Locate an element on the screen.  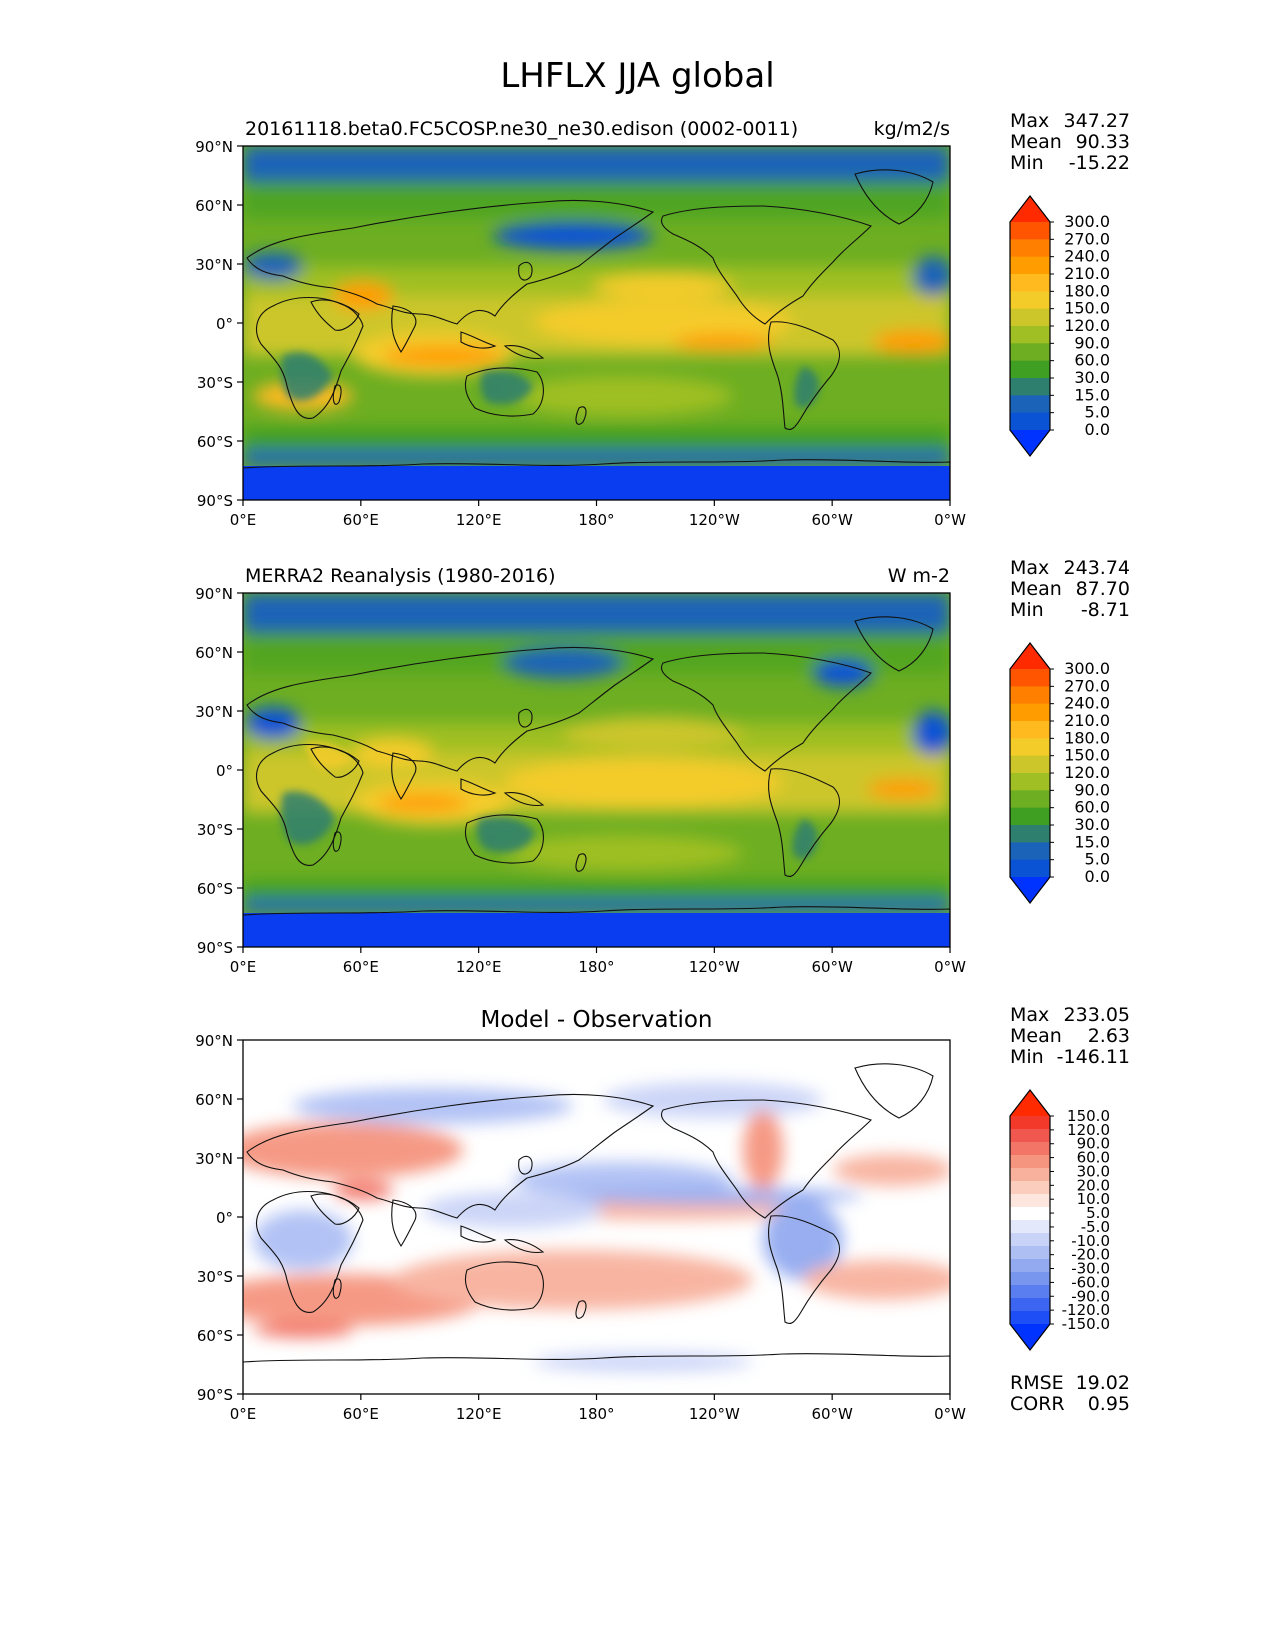
stat-max: Max 243.74 is located at coordinates (1070, 568).